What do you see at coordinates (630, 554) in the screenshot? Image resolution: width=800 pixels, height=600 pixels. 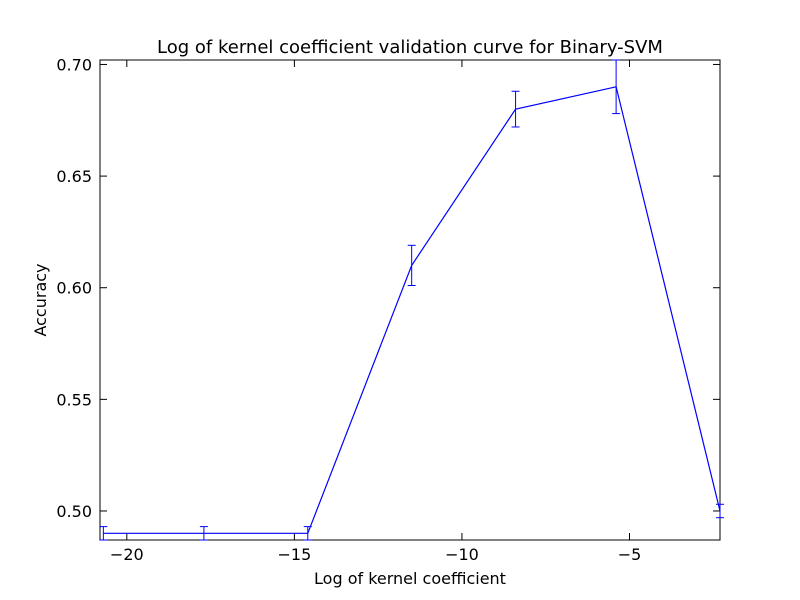 I see `x-tick-label: −5` at bounding box center [630, 554].